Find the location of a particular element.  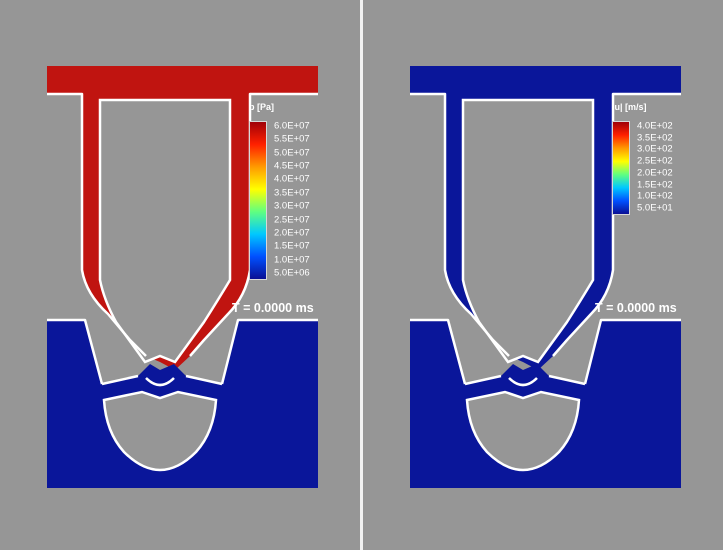

velocity-colorbar is located at coordinates (621, 168).